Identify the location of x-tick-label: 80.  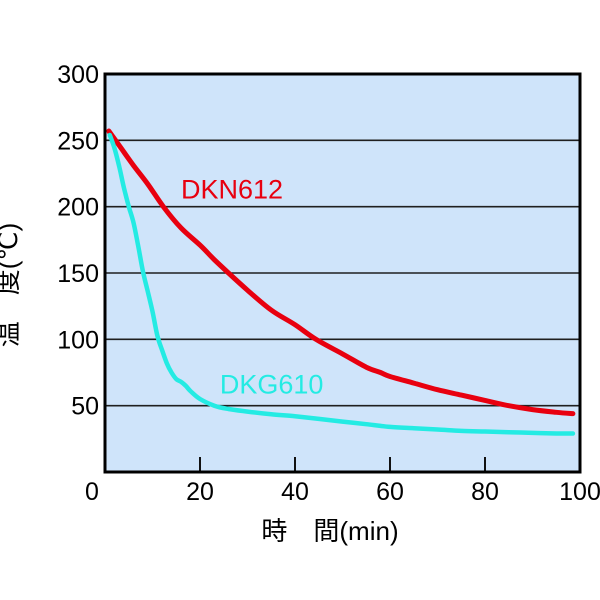
(485, 492).